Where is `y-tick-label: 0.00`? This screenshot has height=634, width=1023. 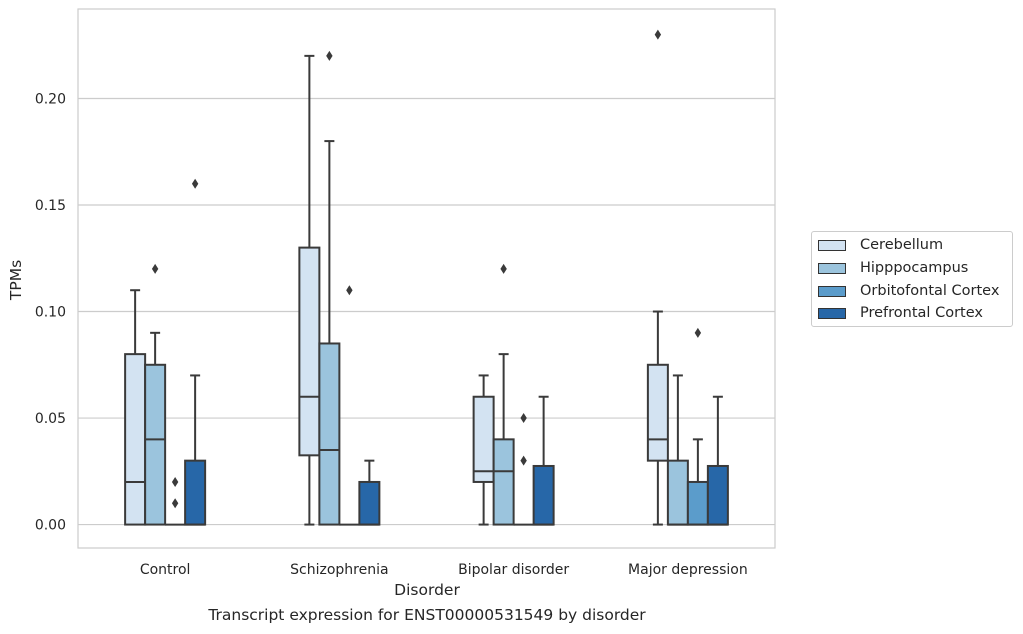
y-tick-label: 0.00 is located at coordinates (50, 526).